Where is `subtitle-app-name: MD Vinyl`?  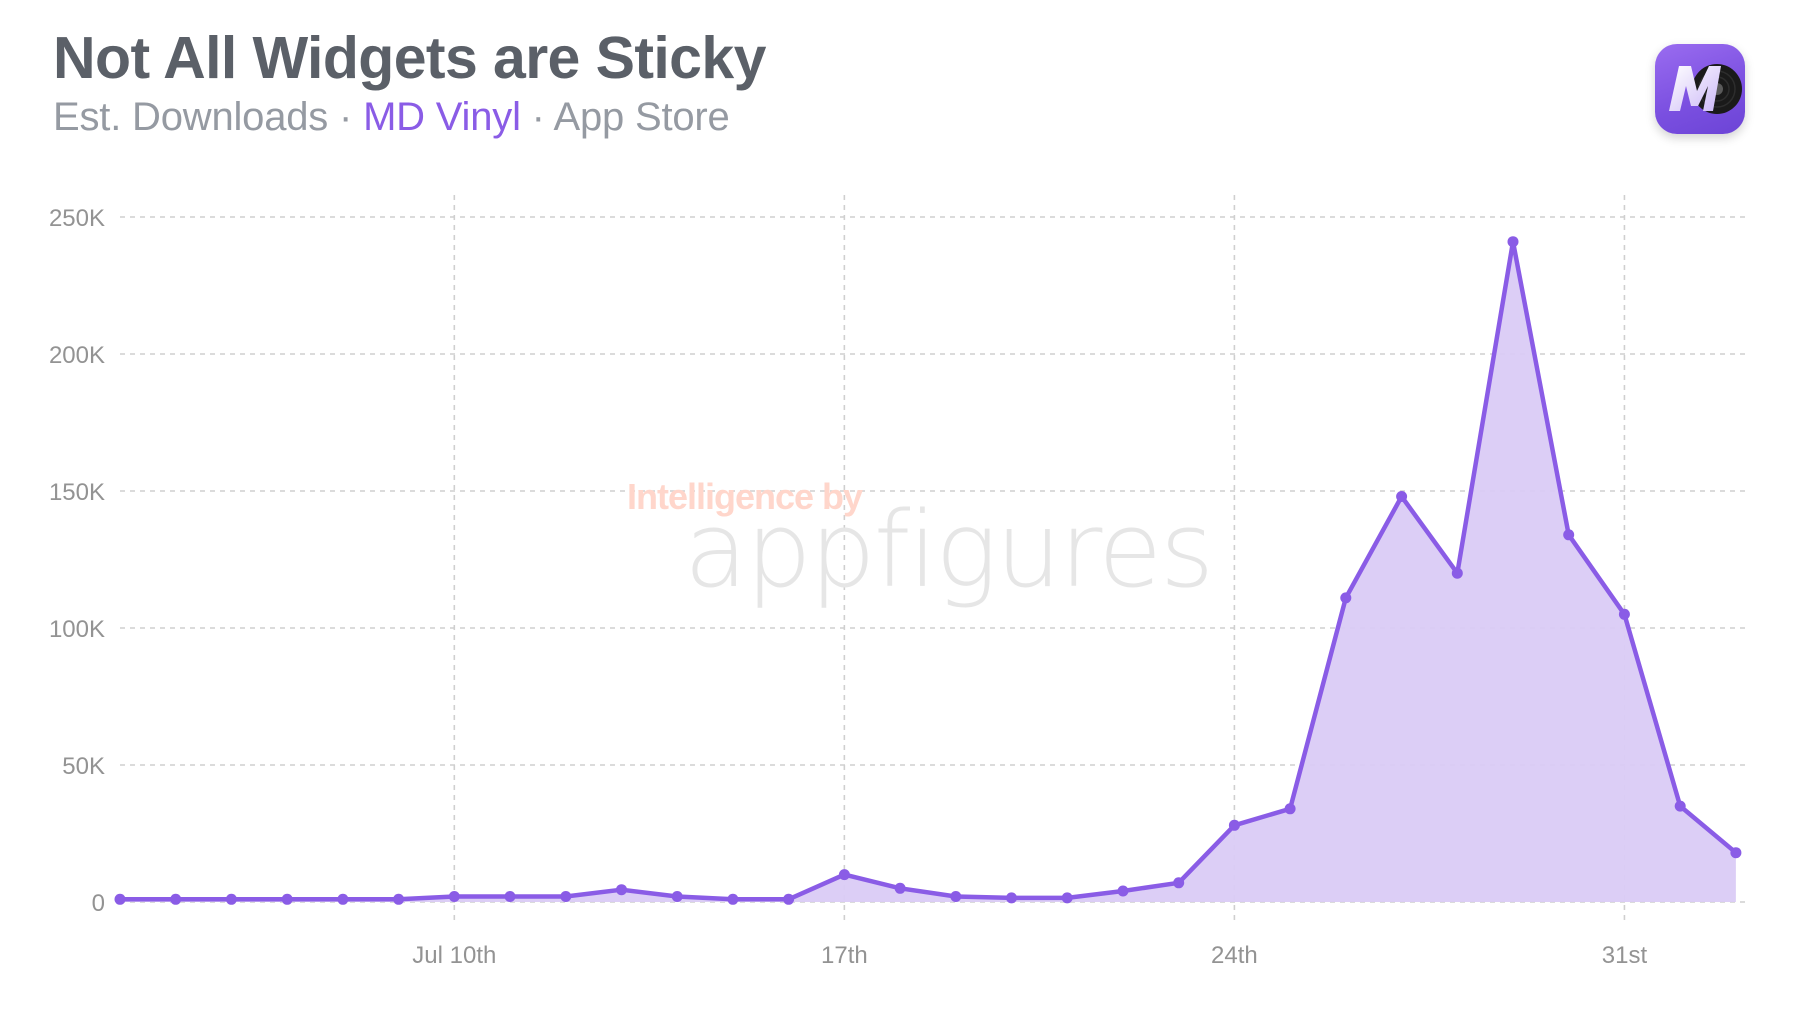
subtitle-app-name: MD Vinyl is located at coordinates (442, 117).